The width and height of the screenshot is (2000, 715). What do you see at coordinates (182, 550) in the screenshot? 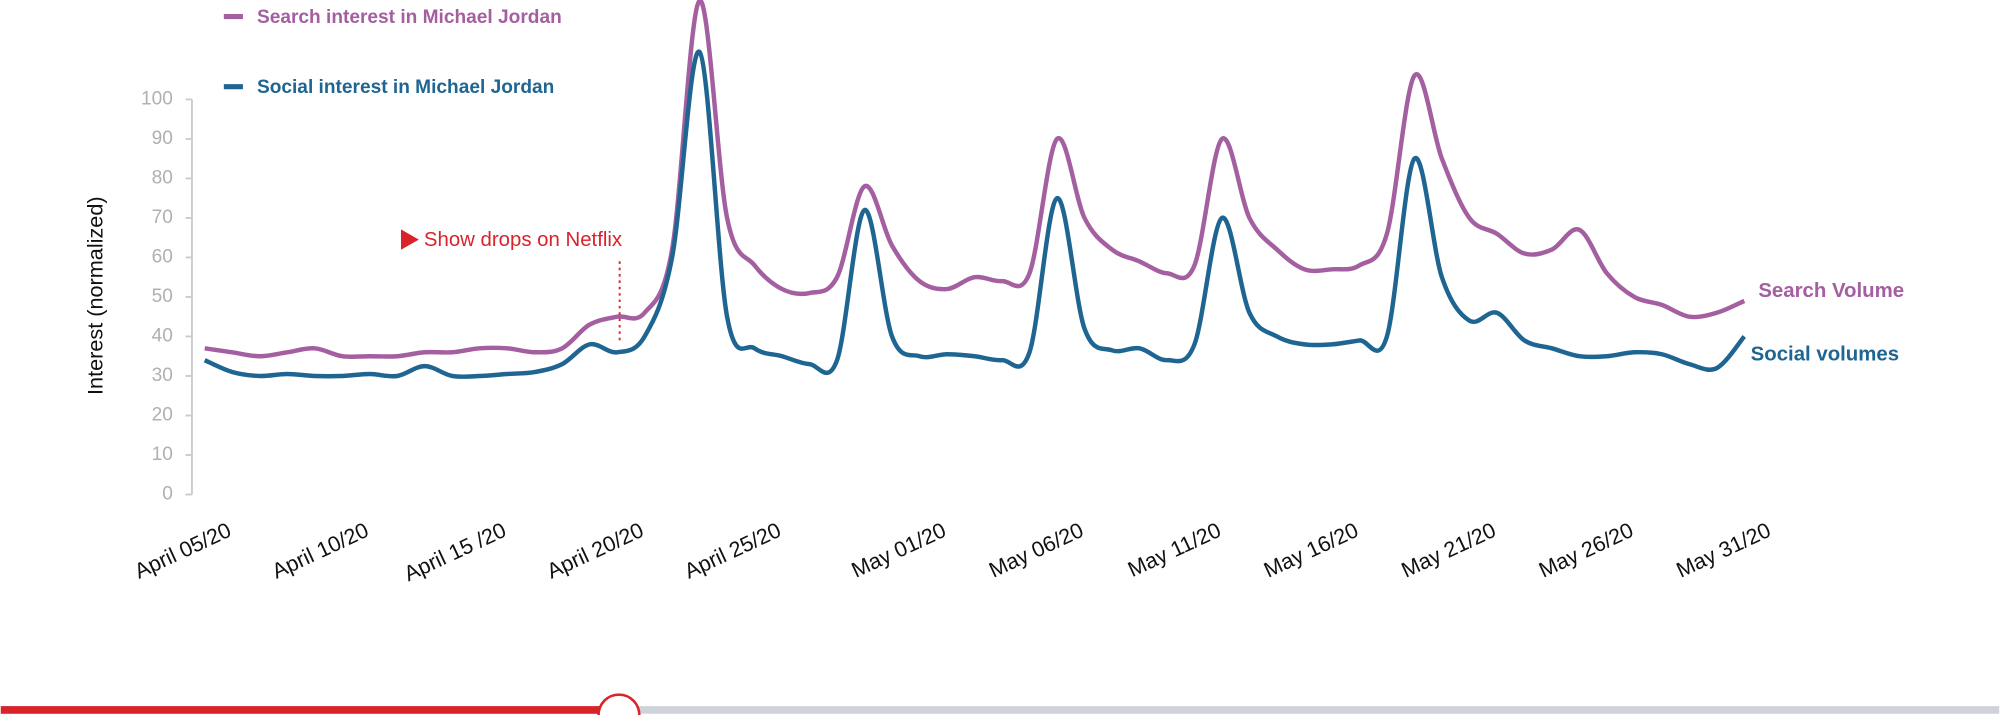
I see `x-tick-label: April 05/20` at bounding box center [182, 550].